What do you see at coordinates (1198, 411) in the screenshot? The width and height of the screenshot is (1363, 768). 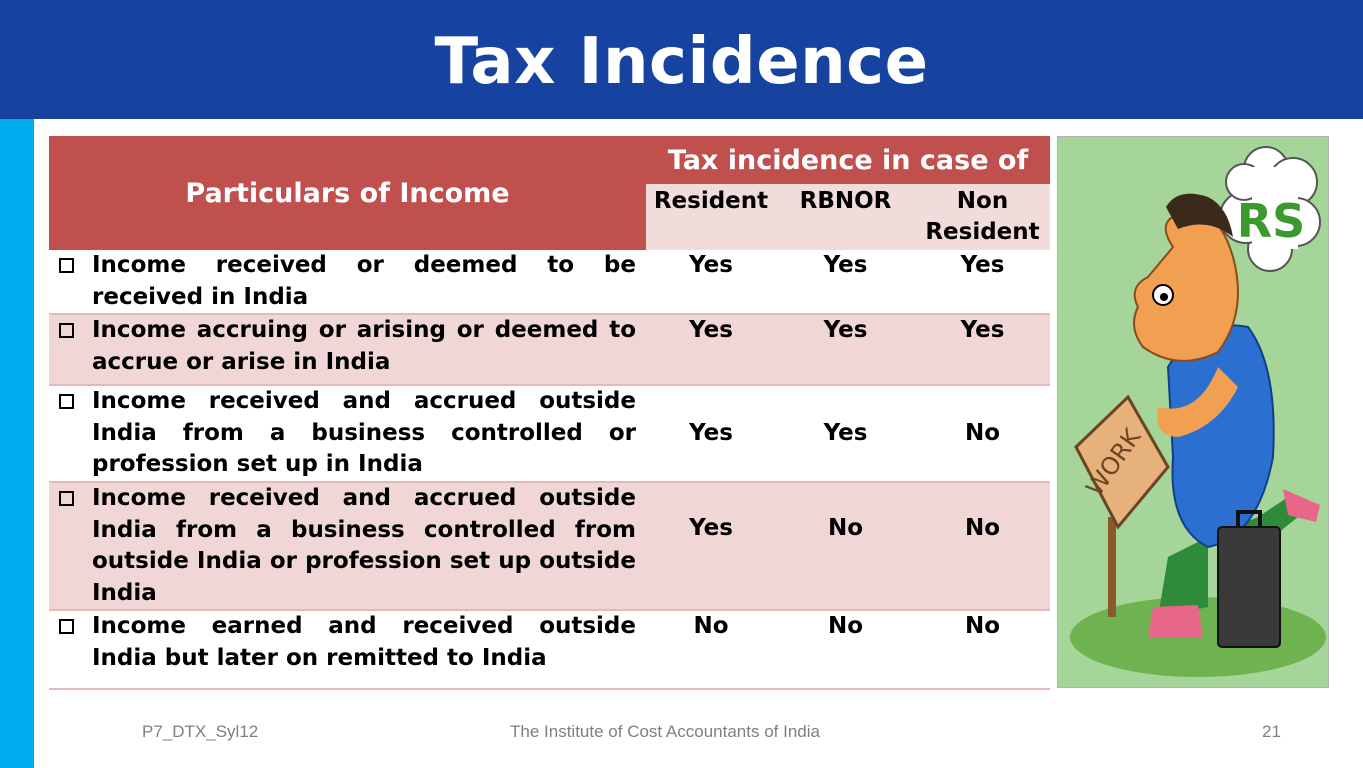 I see `man-walking-to-work-image: RS WORK` at bounding box center [1198, 411].